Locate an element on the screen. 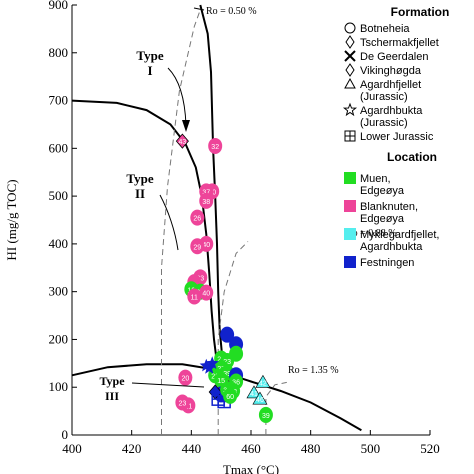 This screenshot has height=474, width=474. x-tick-label: 420 is located at coordinates (132, 448).